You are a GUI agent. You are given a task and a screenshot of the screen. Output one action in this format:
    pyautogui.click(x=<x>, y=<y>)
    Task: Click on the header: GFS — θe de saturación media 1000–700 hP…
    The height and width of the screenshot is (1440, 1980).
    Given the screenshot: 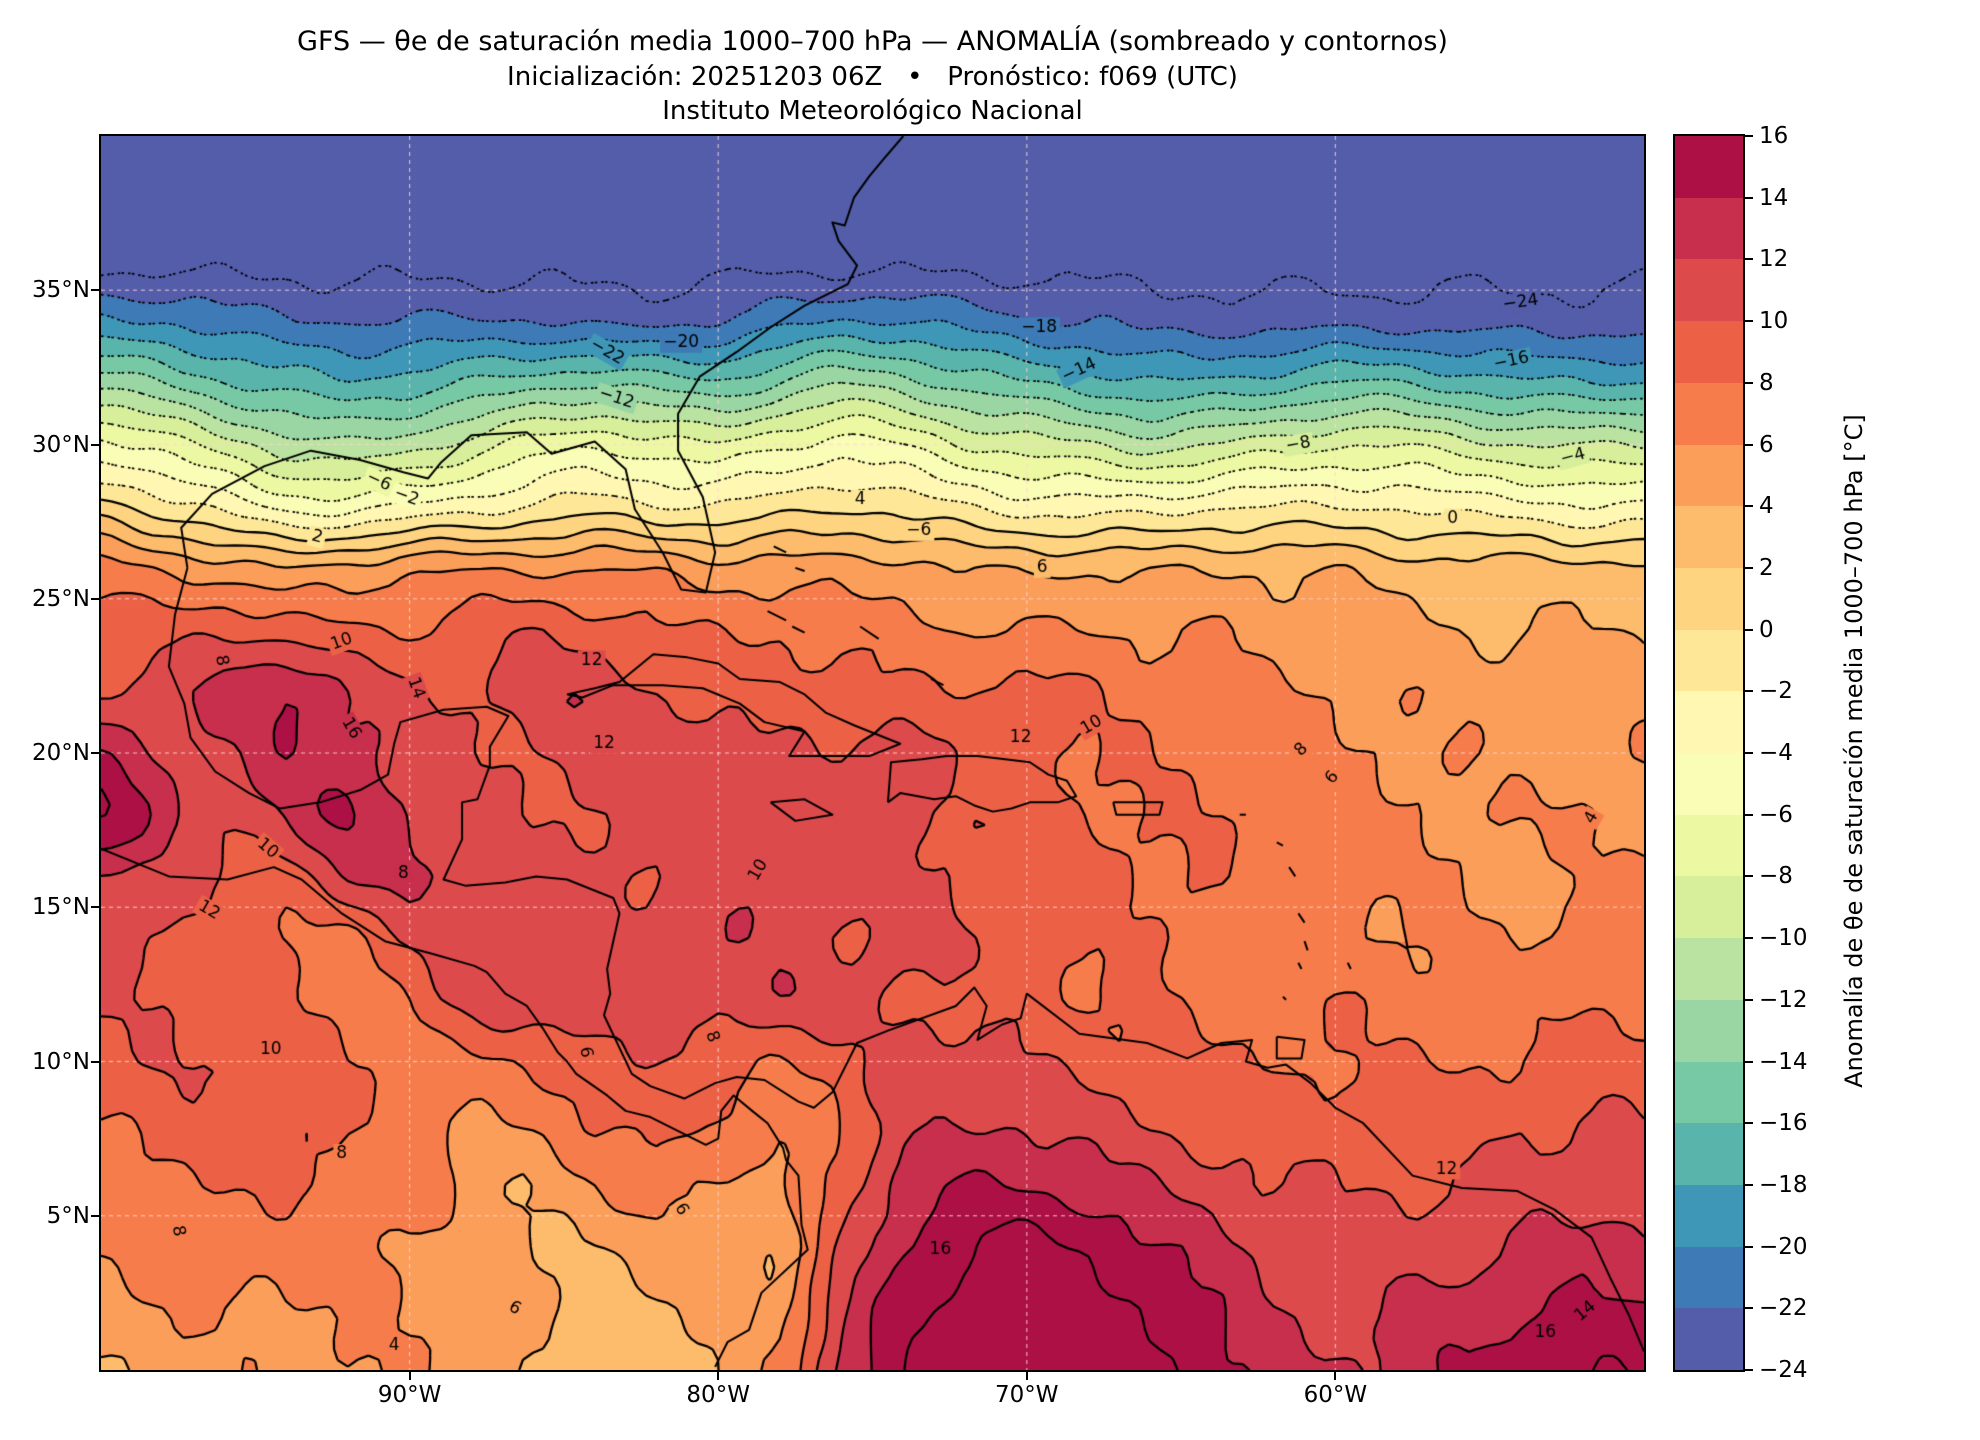 What is the action you would take?
    pyautogui.click(x=872, y=76)
    